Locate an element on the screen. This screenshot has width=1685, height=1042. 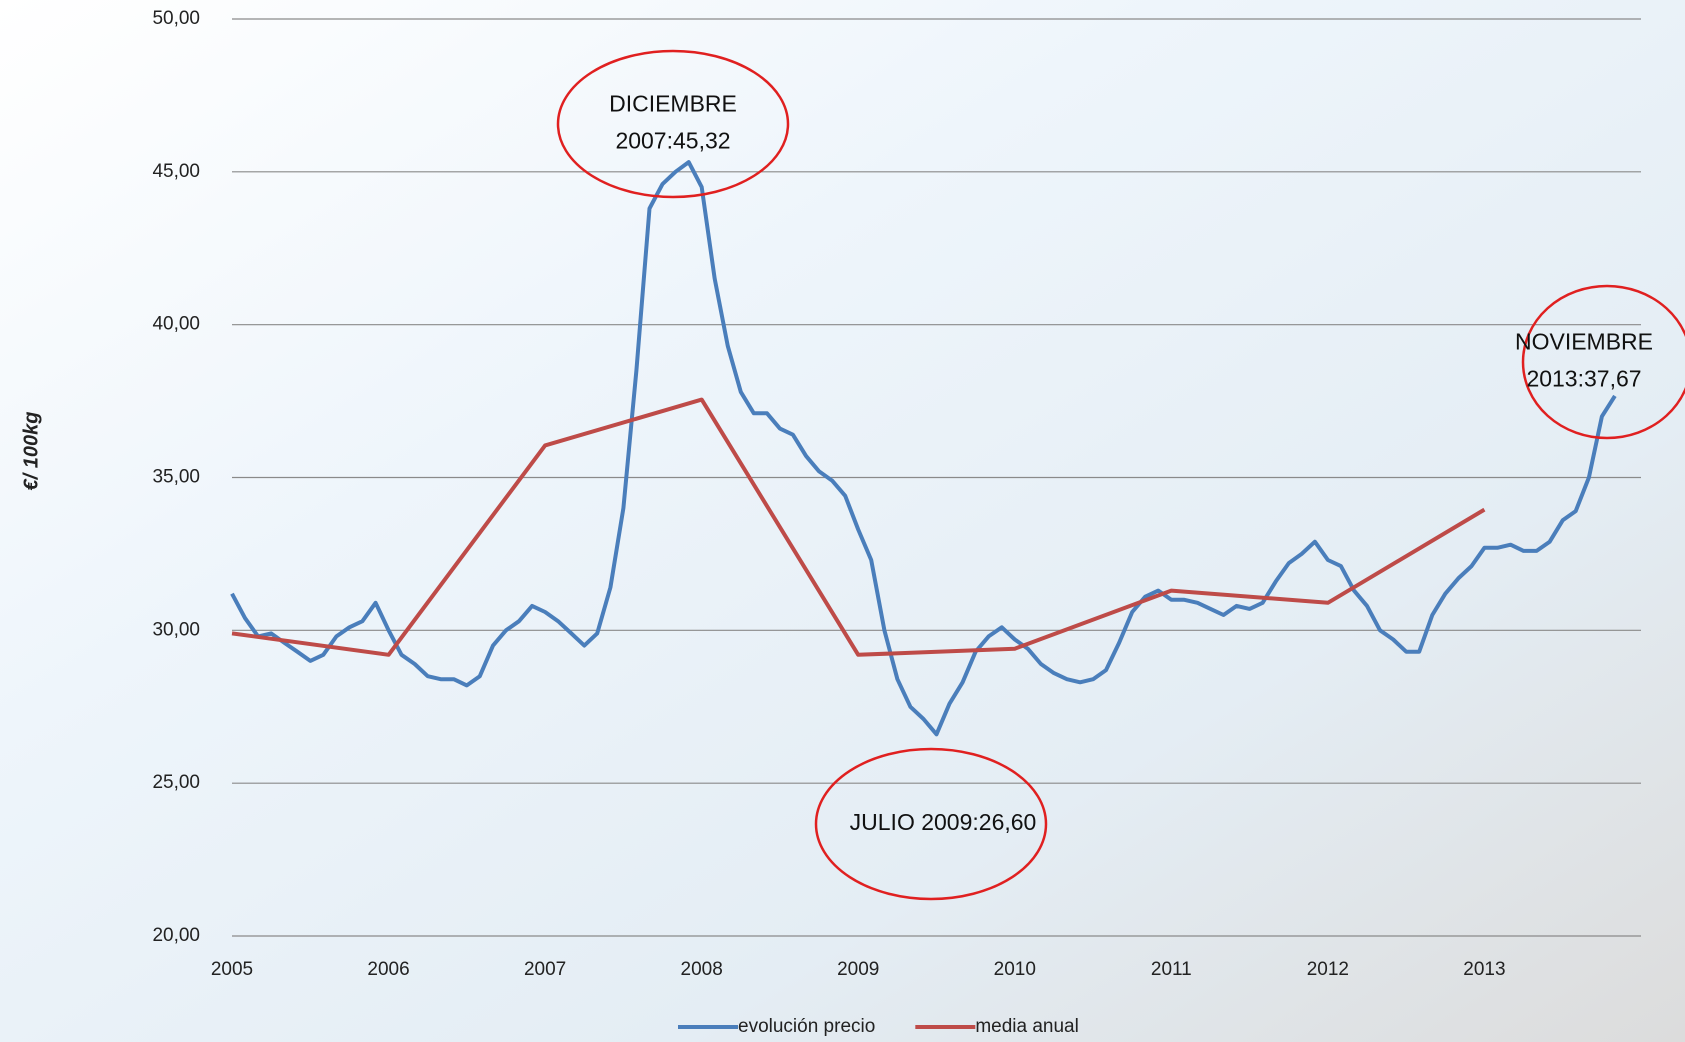
y-tick-label: 25,00 is located at coordinates (176, 782).